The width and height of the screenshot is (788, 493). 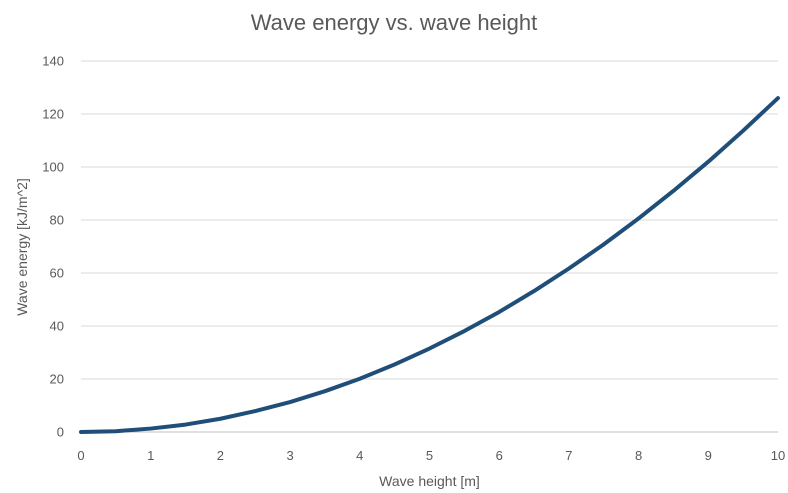 I want to click on y-axis-title: Wave energy [kJ/m^2], so click(x=22, y=247).